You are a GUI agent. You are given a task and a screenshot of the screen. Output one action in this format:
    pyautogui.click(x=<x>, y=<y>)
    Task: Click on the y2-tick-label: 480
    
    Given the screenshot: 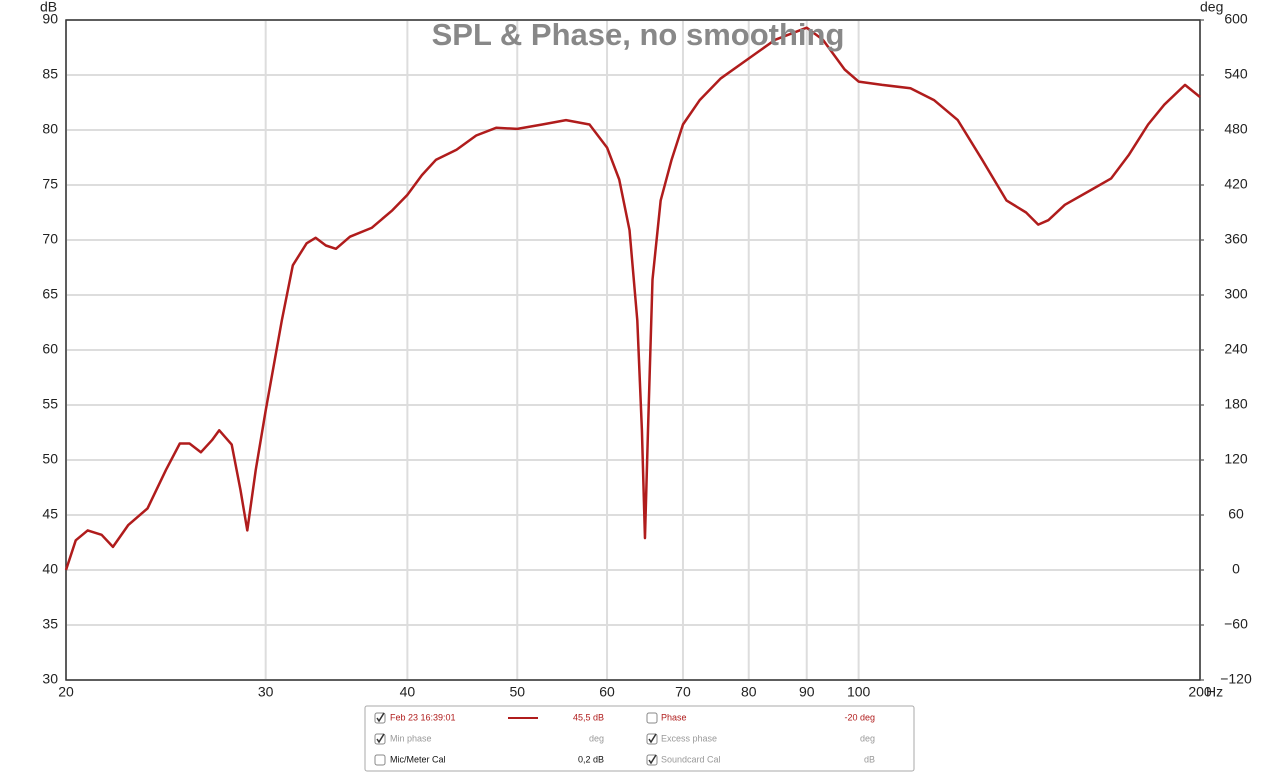 What is the action you would take?
    pyautogui.click(x=1236, y=129)
    